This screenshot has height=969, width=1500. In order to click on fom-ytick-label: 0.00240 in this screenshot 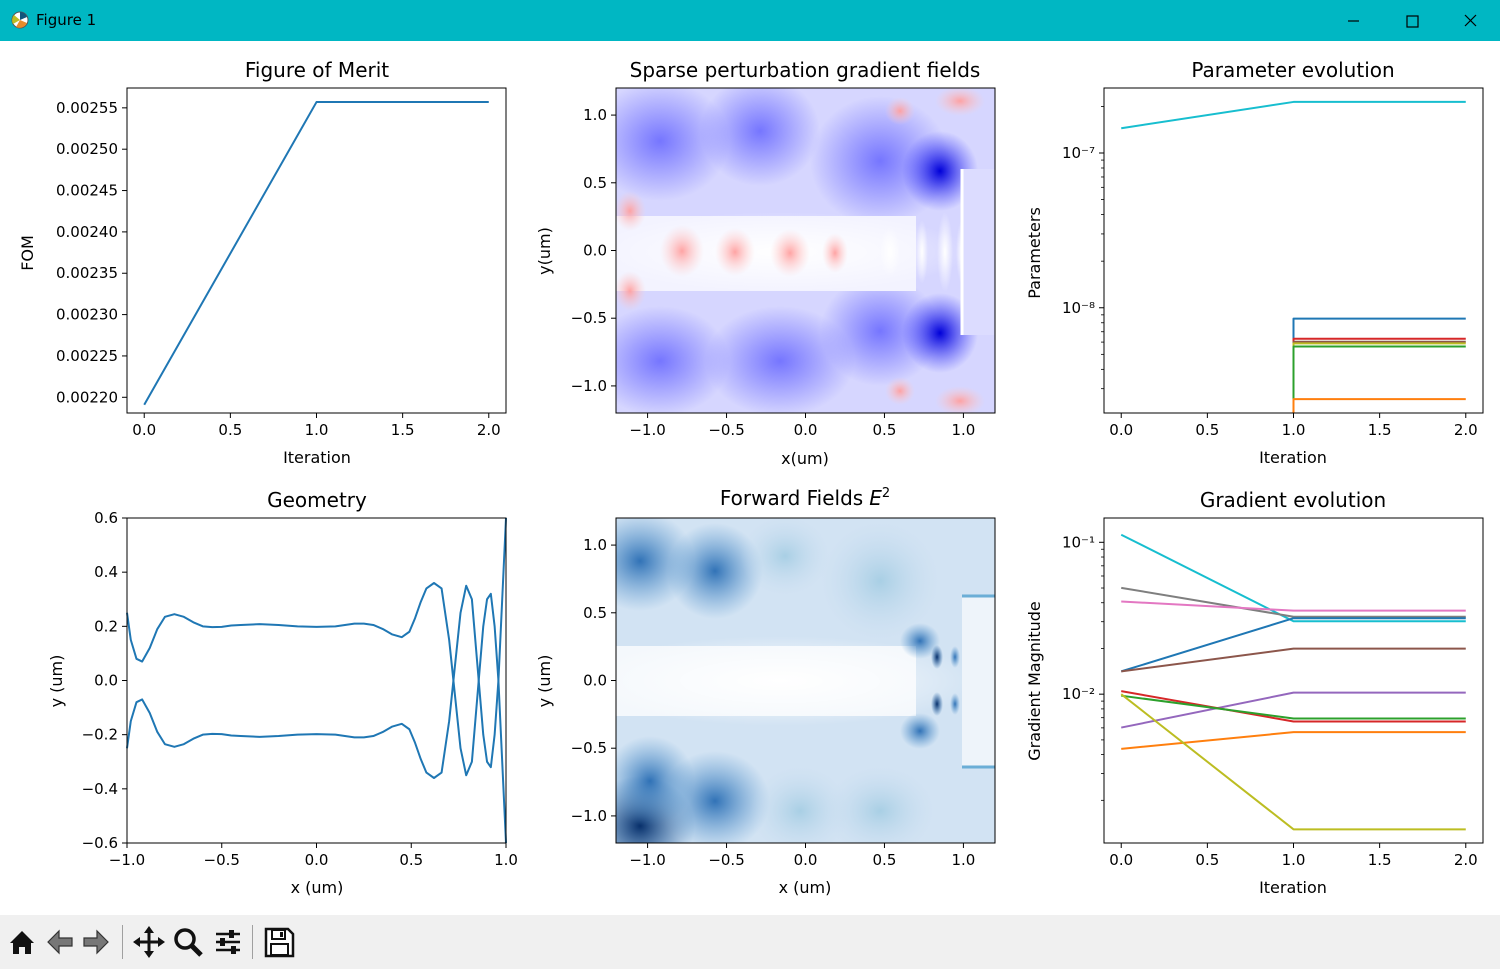, I will do `click(87, 232)`.